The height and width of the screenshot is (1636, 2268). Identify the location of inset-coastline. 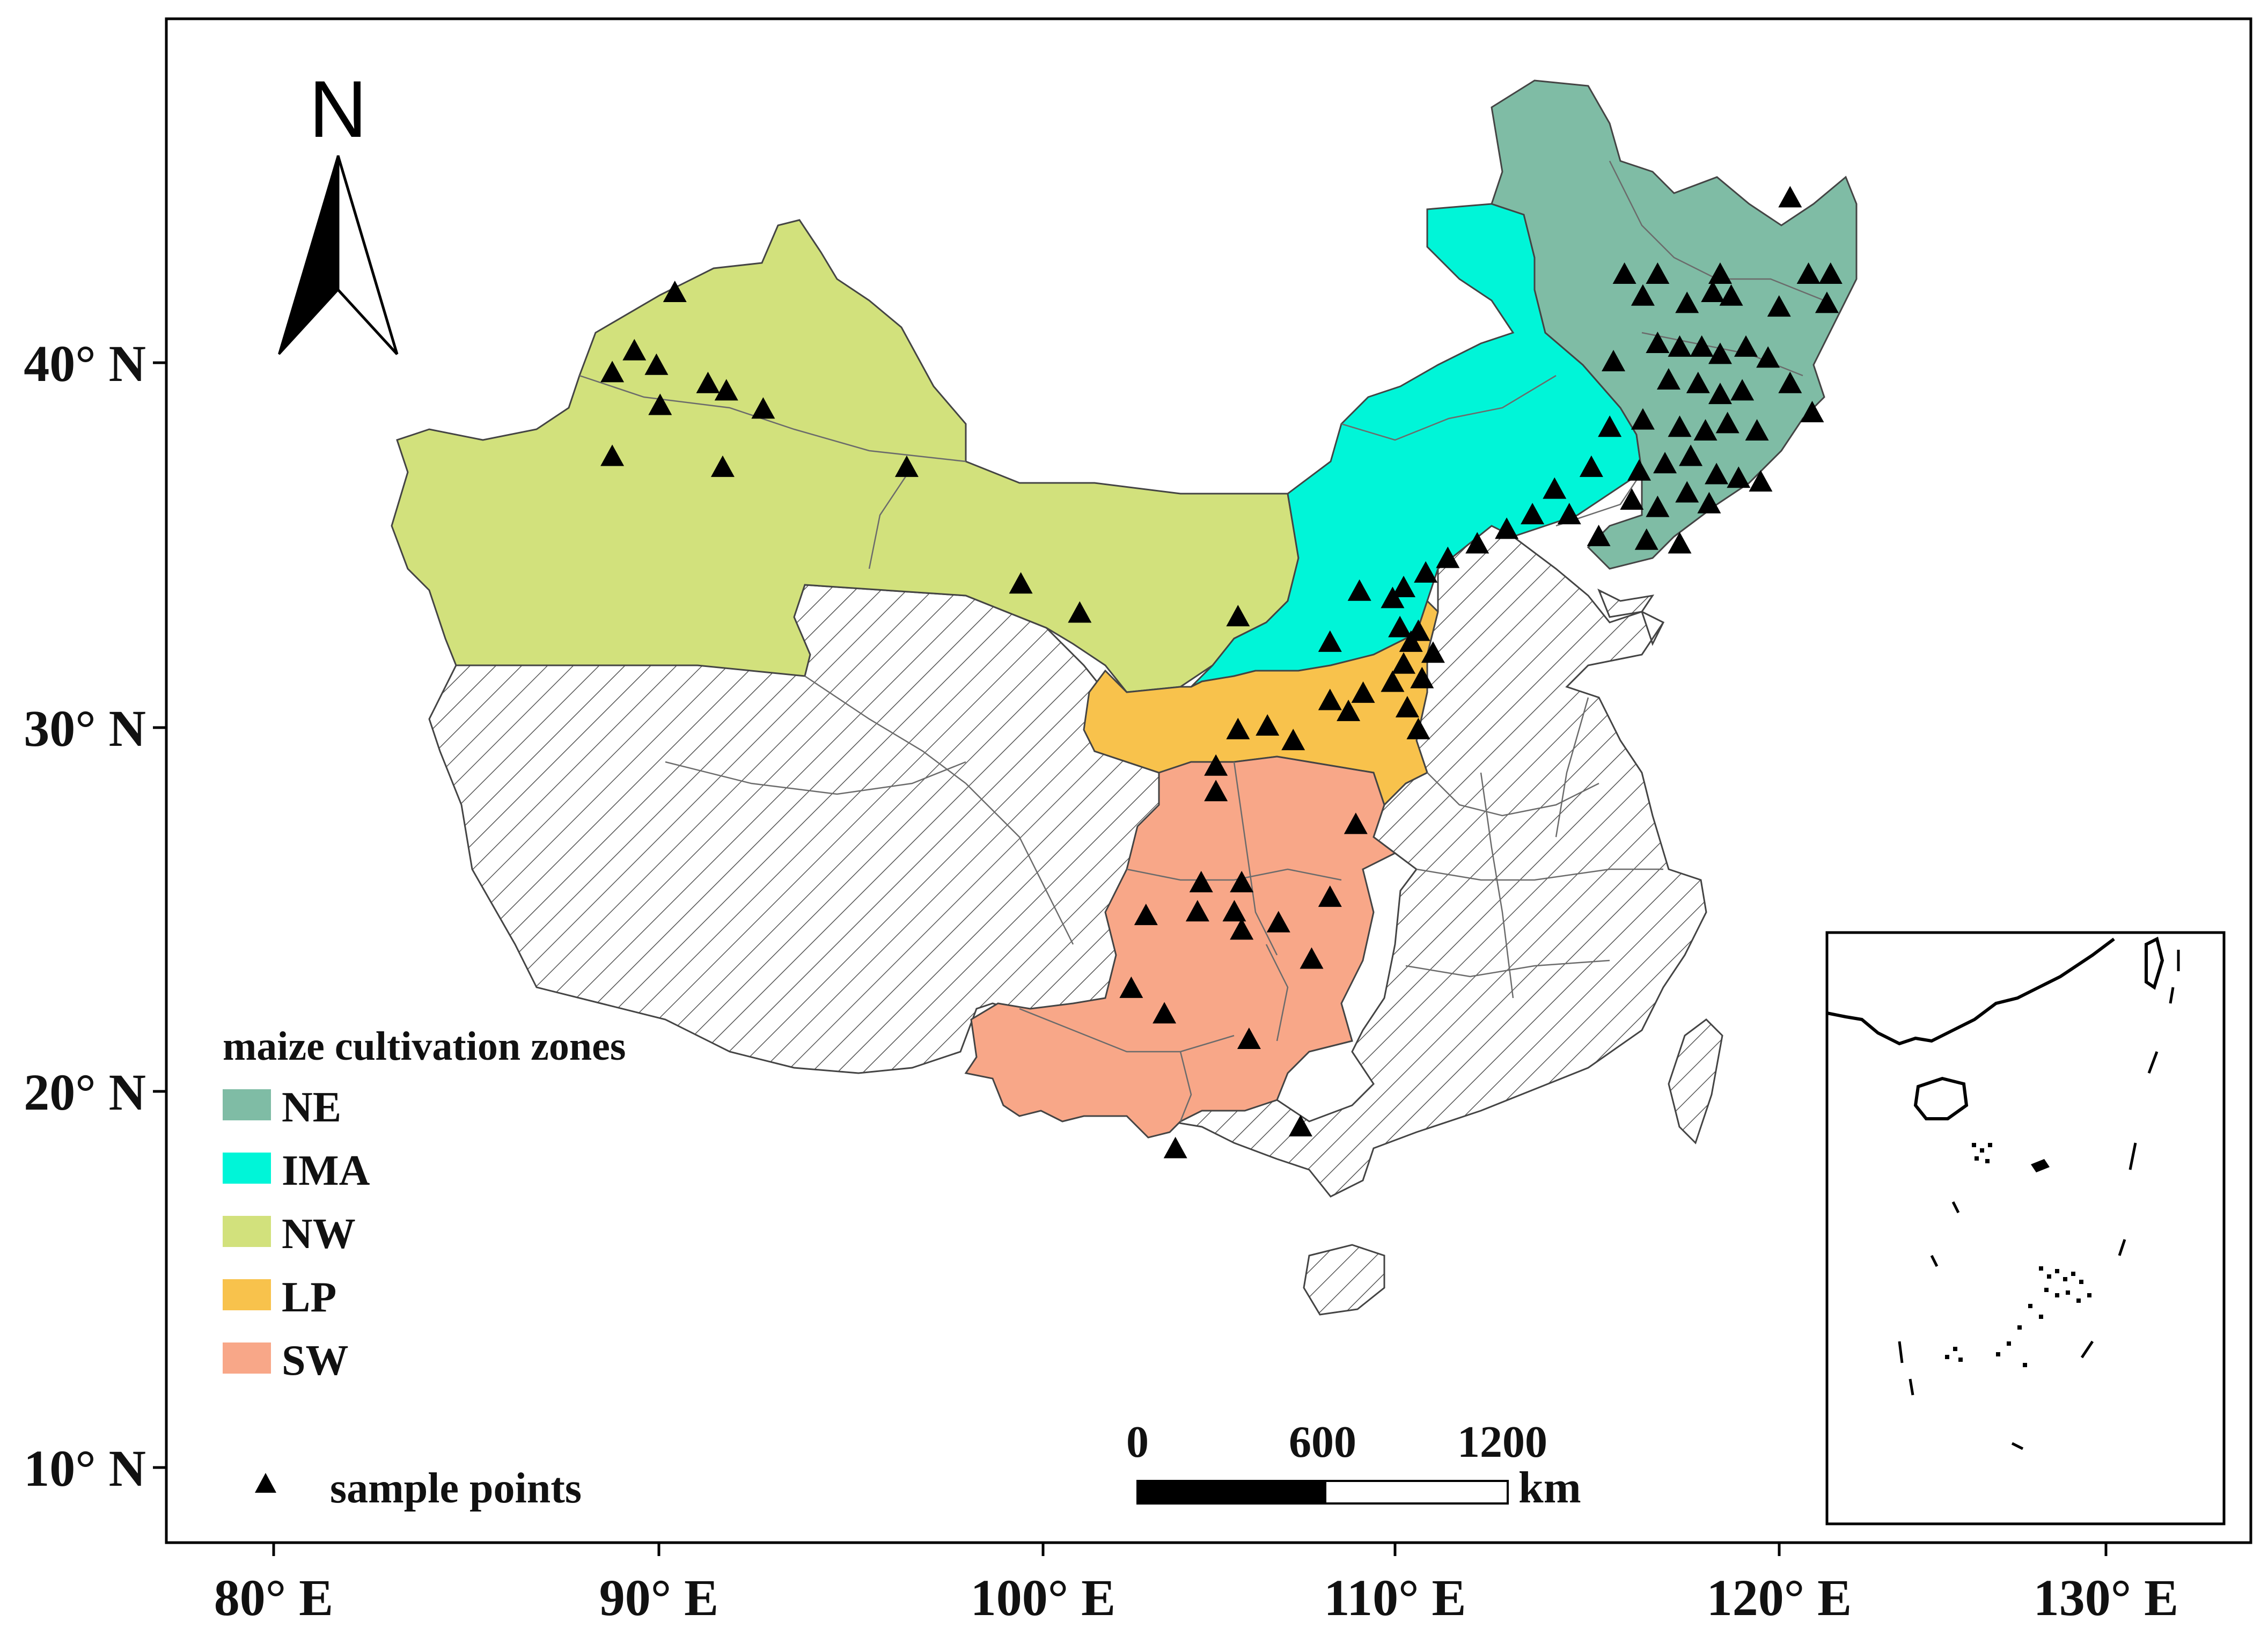
(1970, 991).